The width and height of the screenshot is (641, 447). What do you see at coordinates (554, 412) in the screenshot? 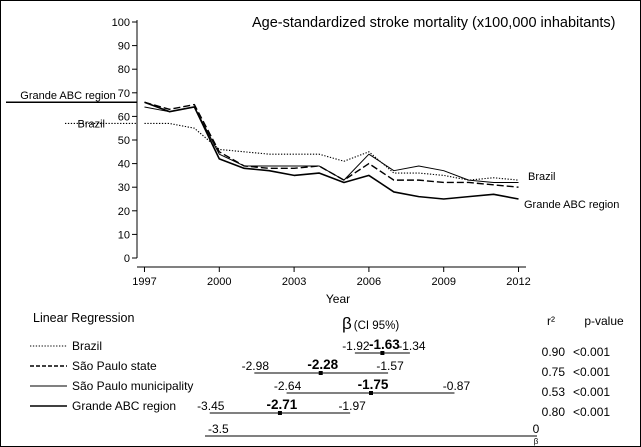
I see `r2-value: 0.80` at bounding box center [554, 412].